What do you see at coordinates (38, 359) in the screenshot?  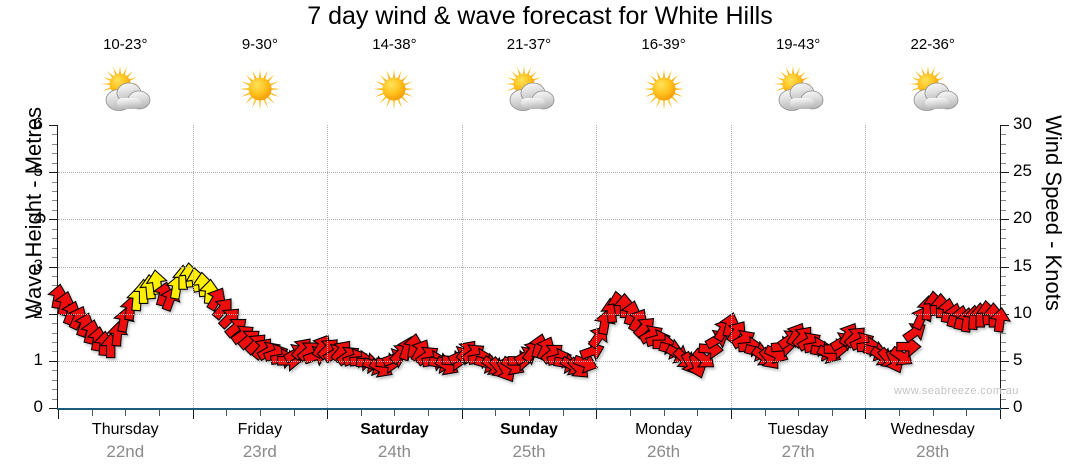 I see `y-tick-label-left: 1` at bounding box center [38, 359].